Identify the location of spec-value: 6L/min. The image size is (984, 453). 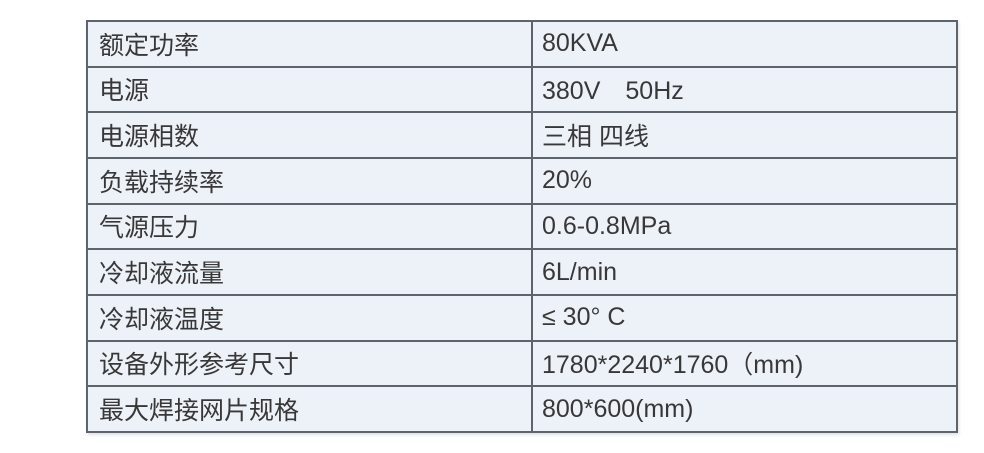
(744, 272).